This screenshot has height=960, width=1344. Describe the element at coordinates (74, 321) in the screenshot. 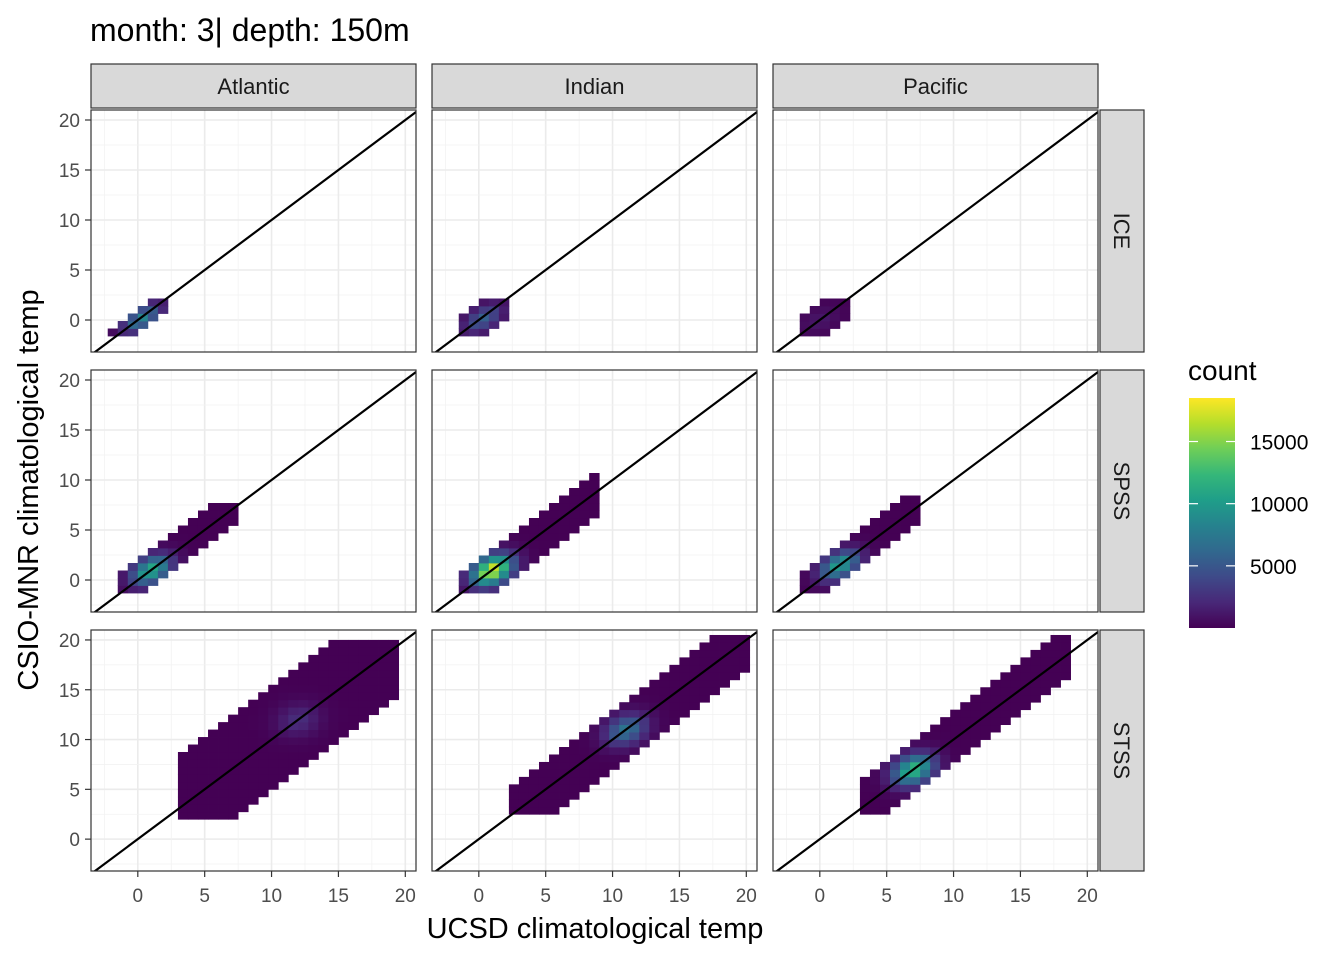

I see `y-tick-label: 0` at that location.